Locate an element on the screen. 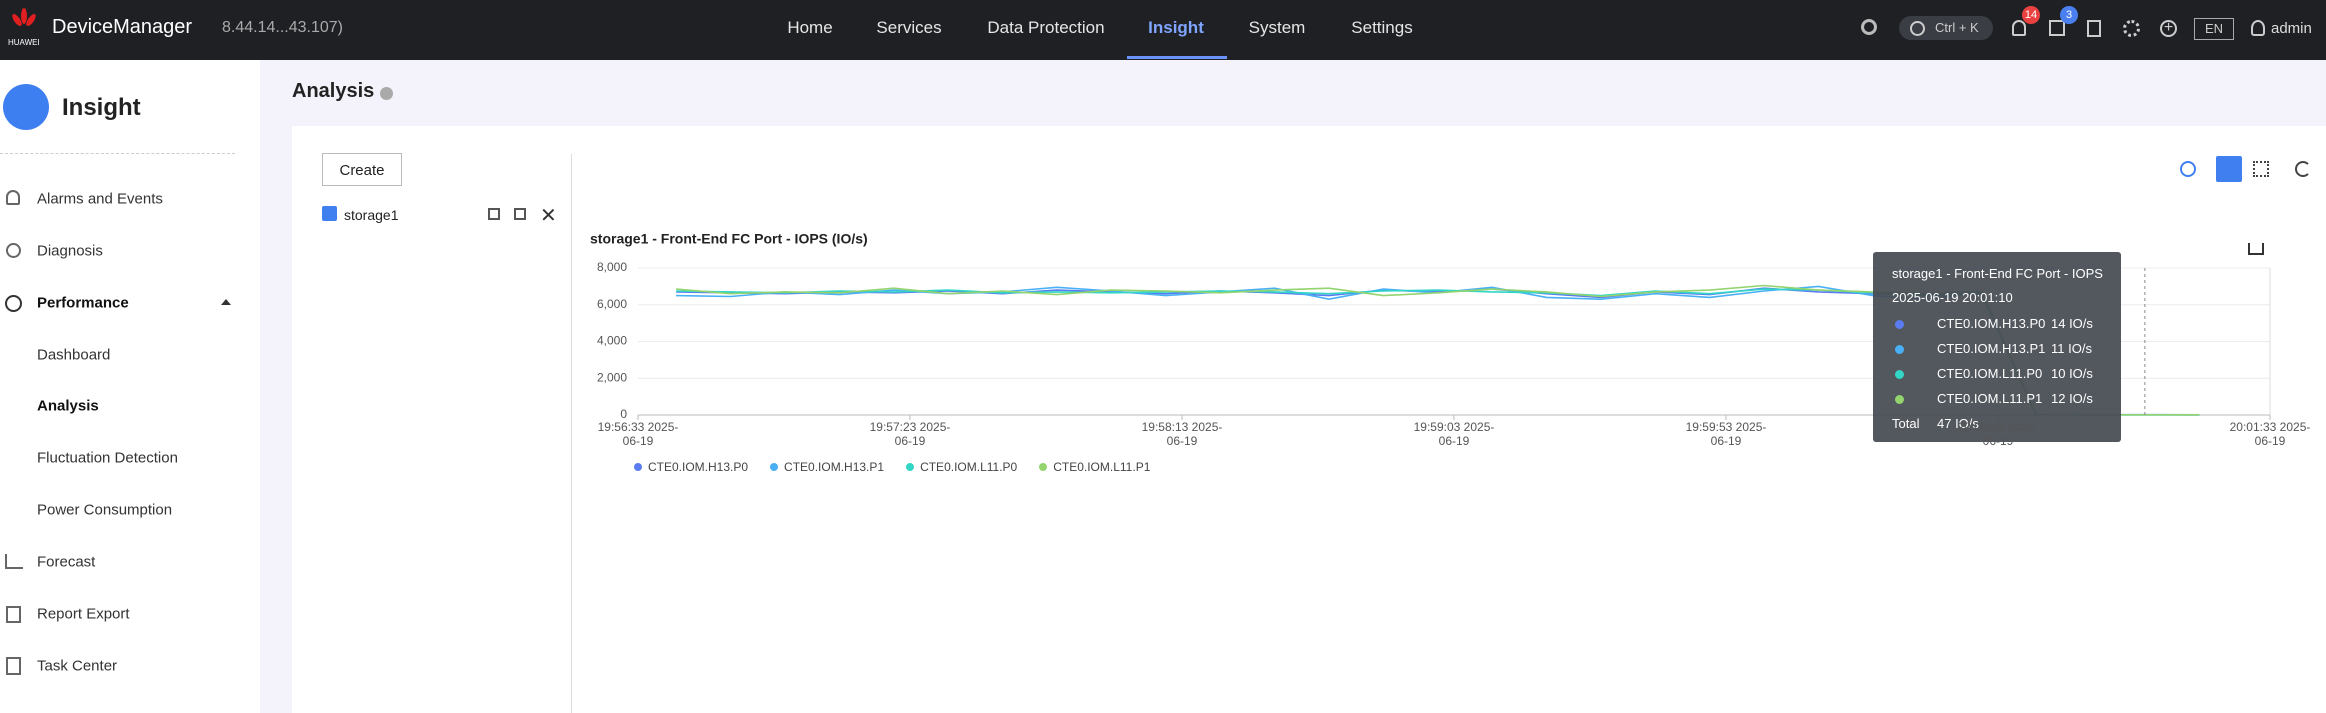  nav-item: Insight is located at coordinates (1176, 27).